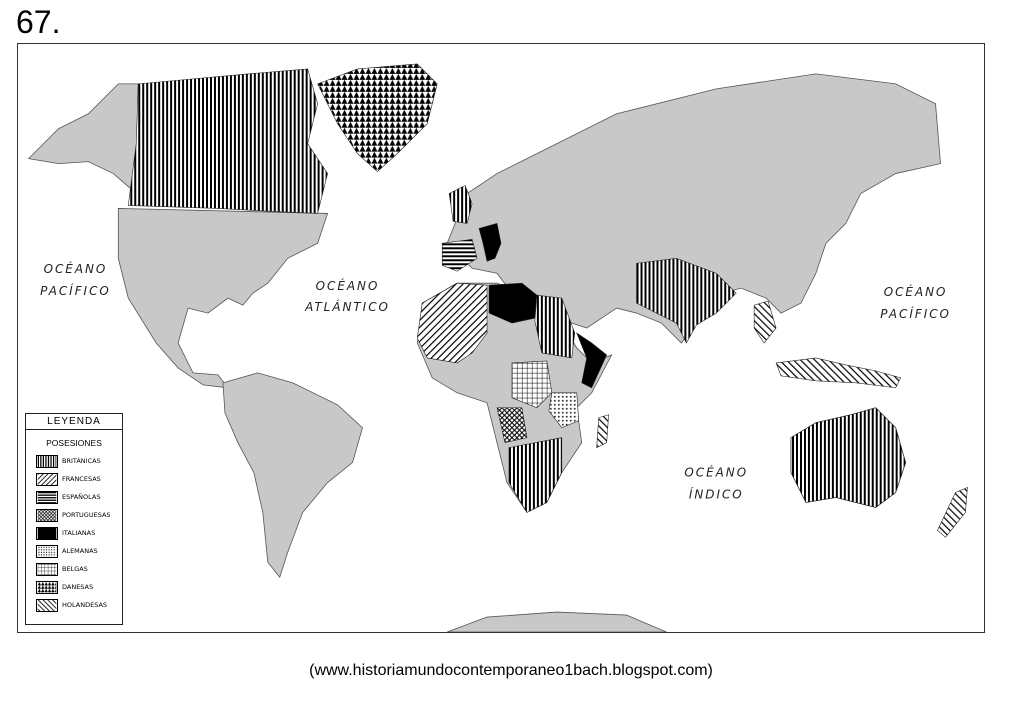  Describe the element at coordinates (47, 515) in the screenshot. I see `legend-swatch-crosshatch` at that location.